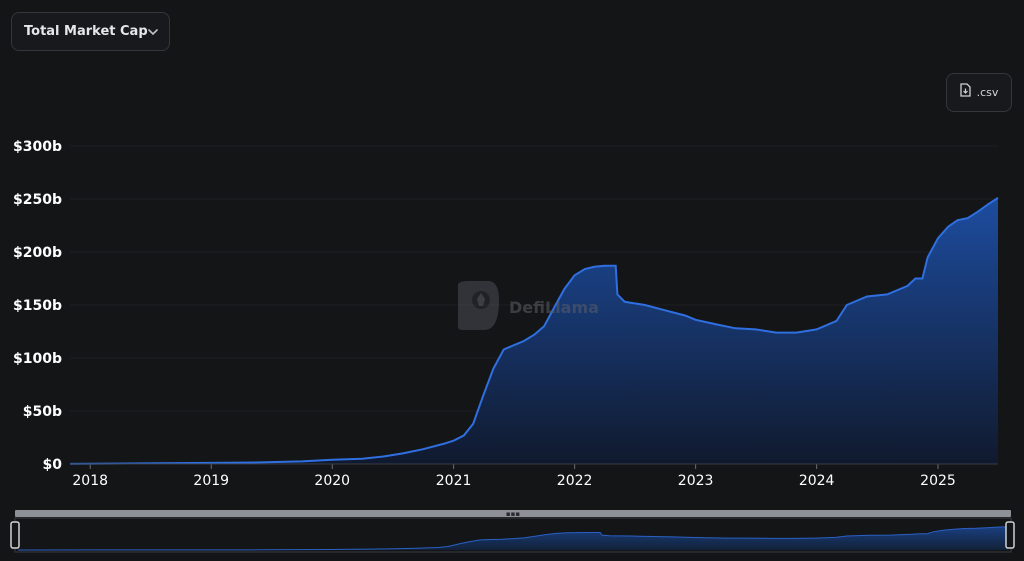 This screenshot has height=561, width=1024. I want to click on x-tick-label: 2024, so click(817, 481).